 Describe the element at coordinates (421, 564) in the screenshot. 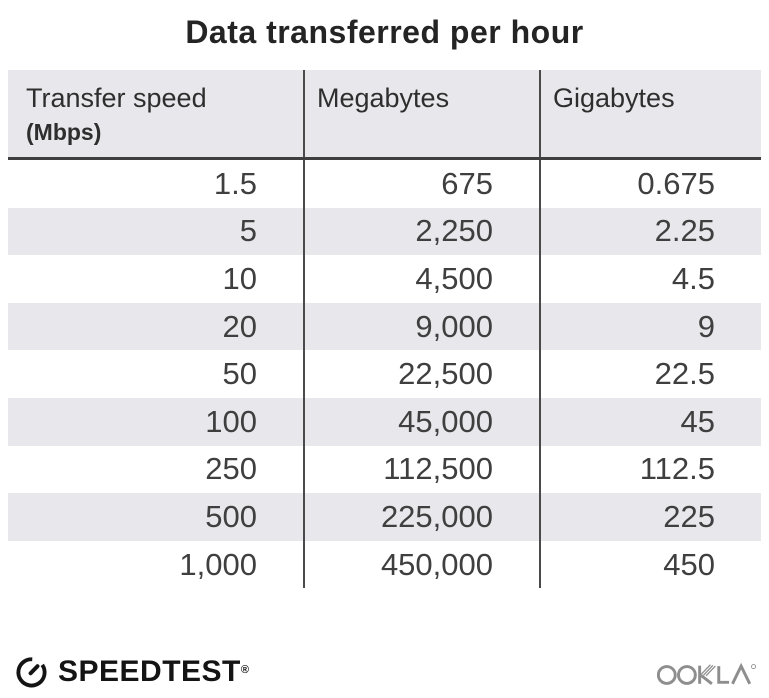

I see `table-cell: 450,000` at that location.